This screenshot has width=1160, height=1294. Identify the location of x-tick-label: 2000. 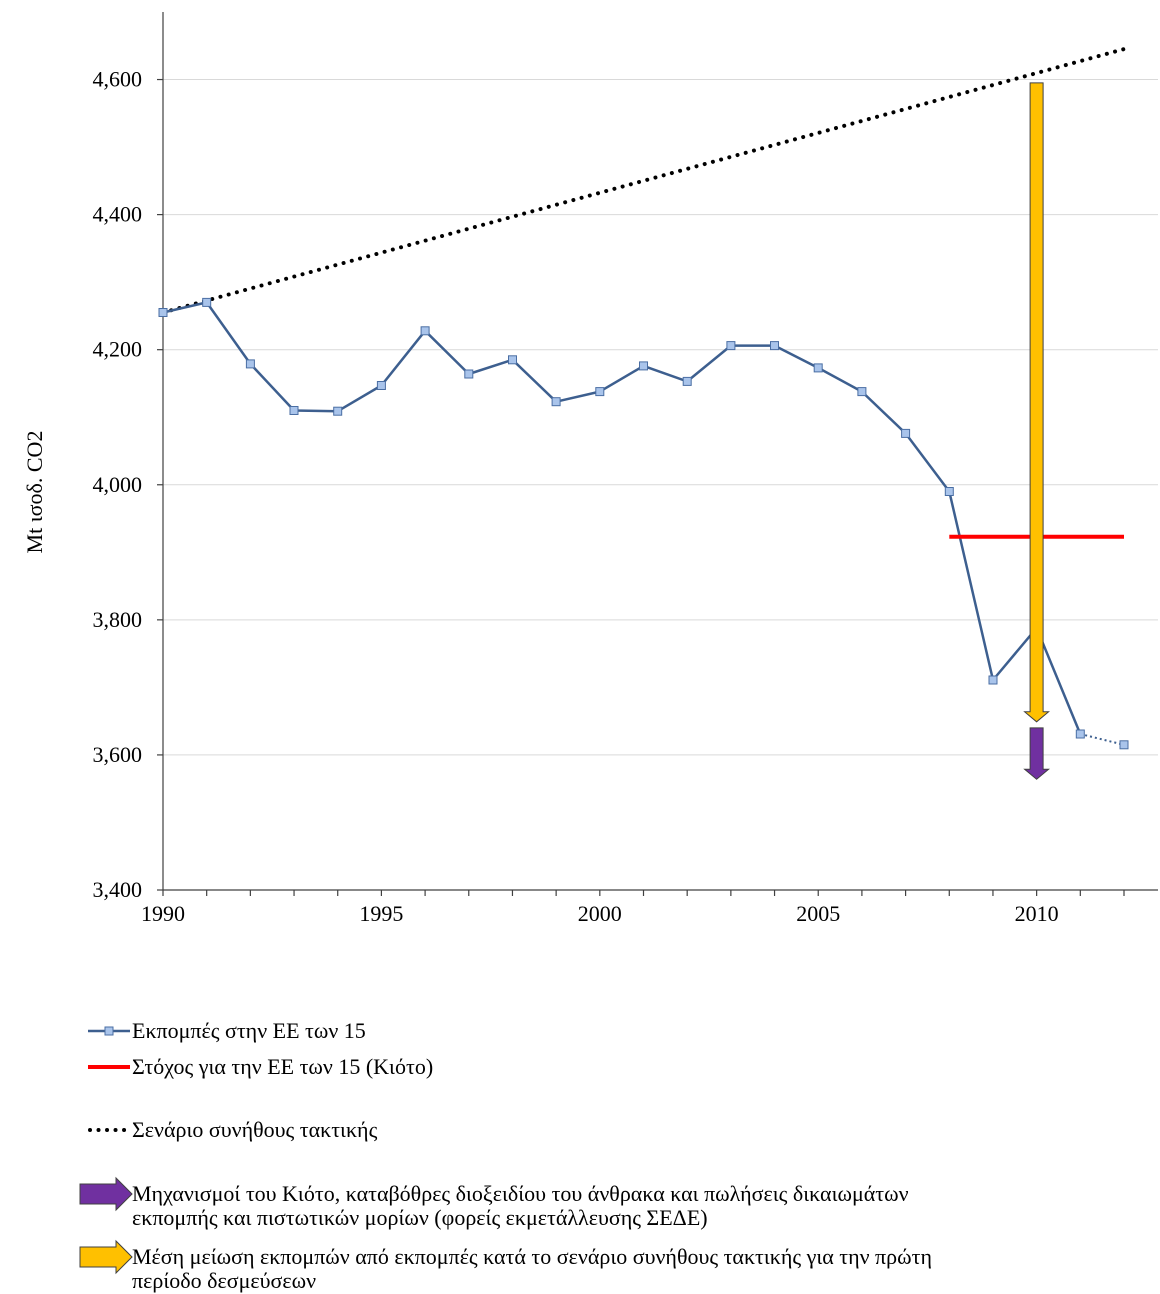
(600, 913).